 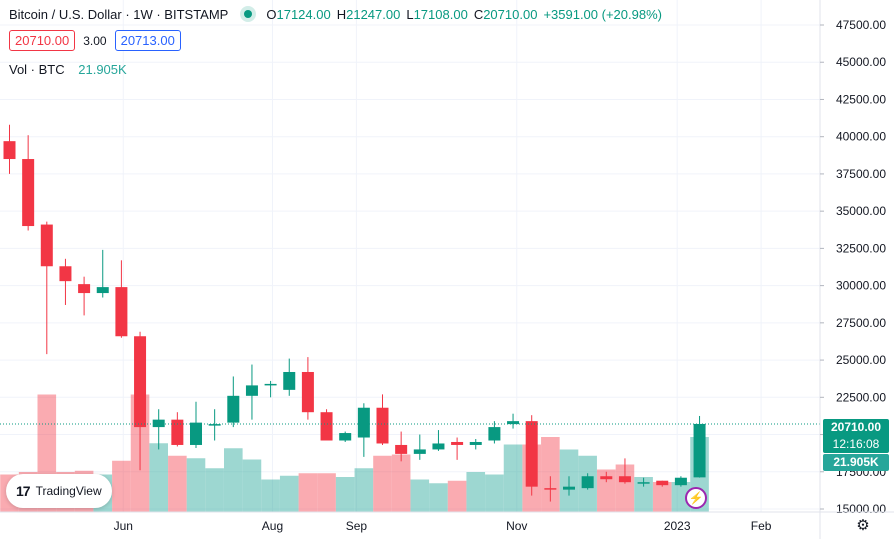 I want to click on change-value: +3591.00 (+20.98%), so click(x=602, y=14).